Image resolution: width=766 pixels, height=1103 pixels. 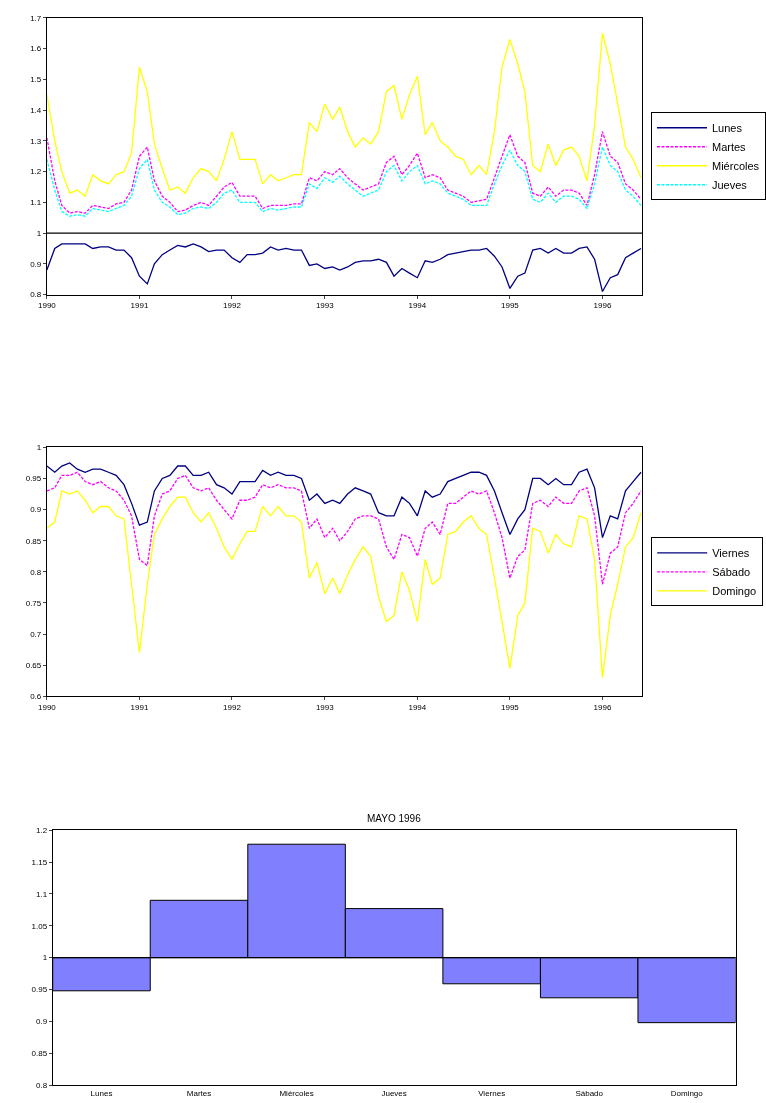 I want to click on x-tick-label: Jueves, so click(x=394, y=1093).